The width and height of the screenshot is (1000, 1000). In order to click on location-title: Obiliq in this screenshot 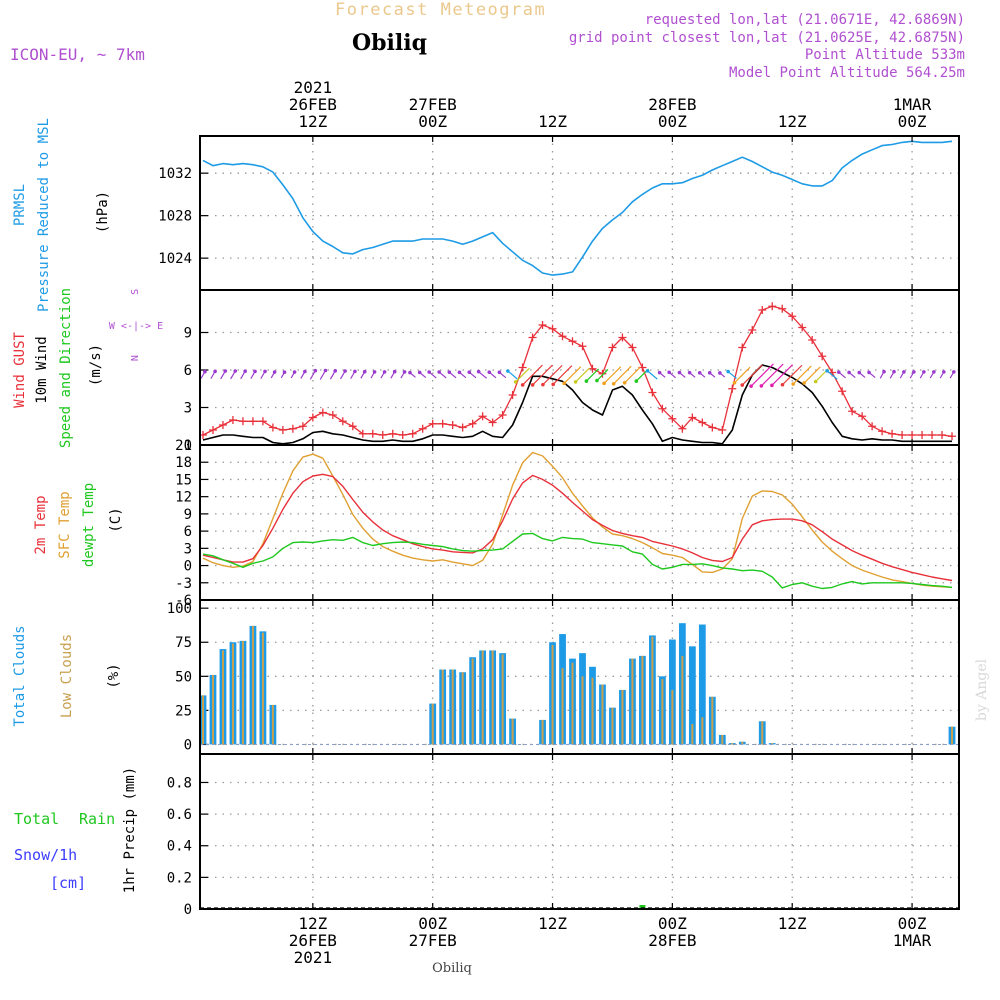, I will do `click(389, 43)`.